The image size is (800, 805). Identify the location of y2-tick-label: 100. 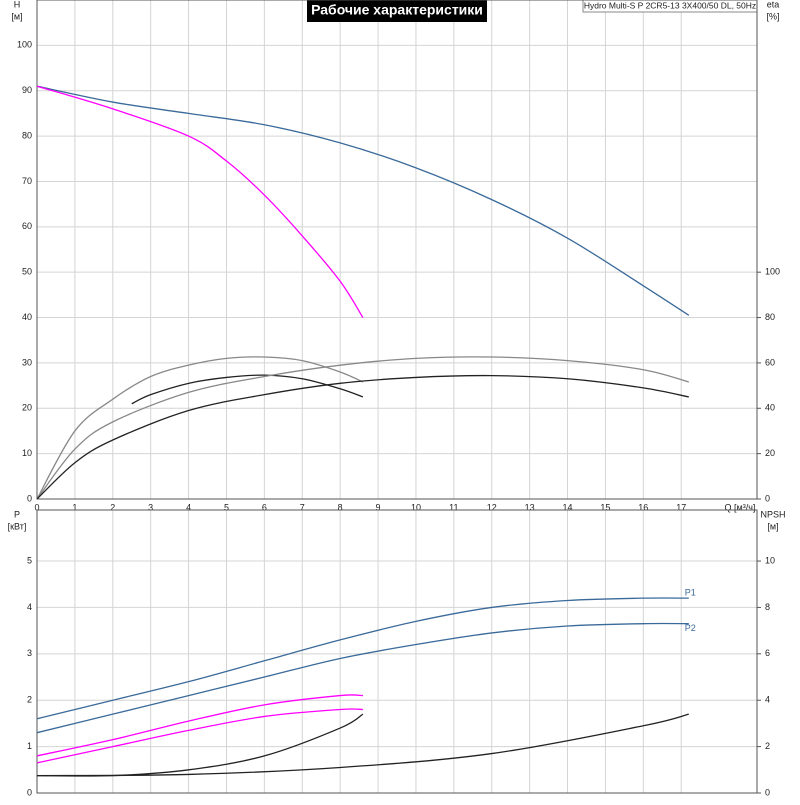
(772, 272).